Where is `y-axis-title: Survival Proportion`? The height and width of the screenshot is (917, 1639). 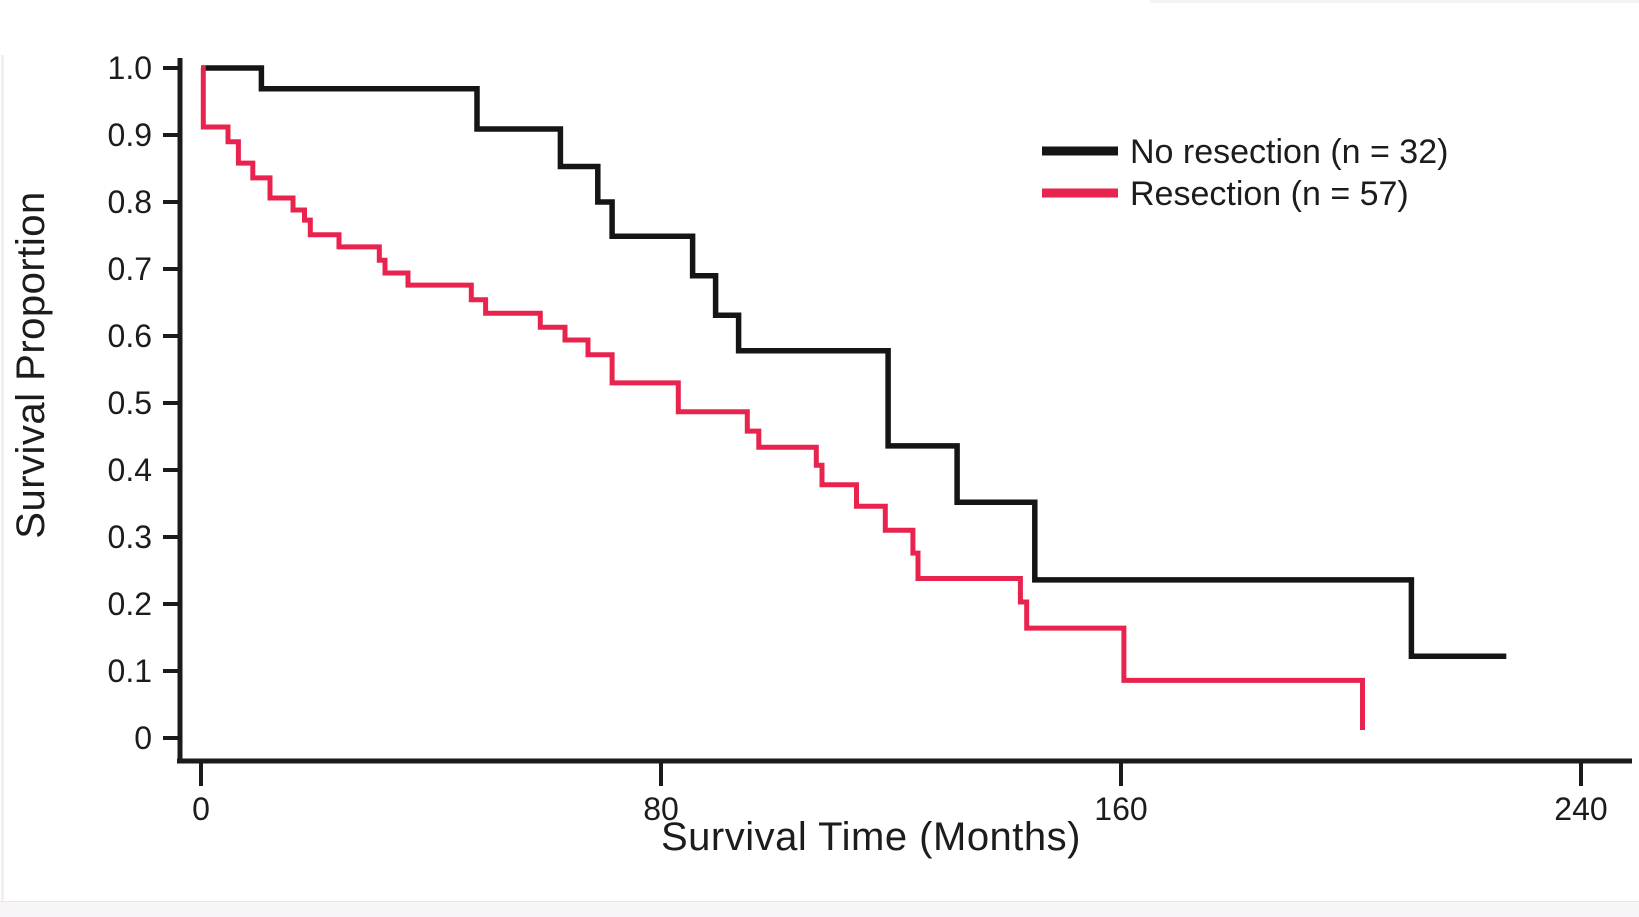 y-axis-title: Survival Proportion is located at coordinates (31, 364).